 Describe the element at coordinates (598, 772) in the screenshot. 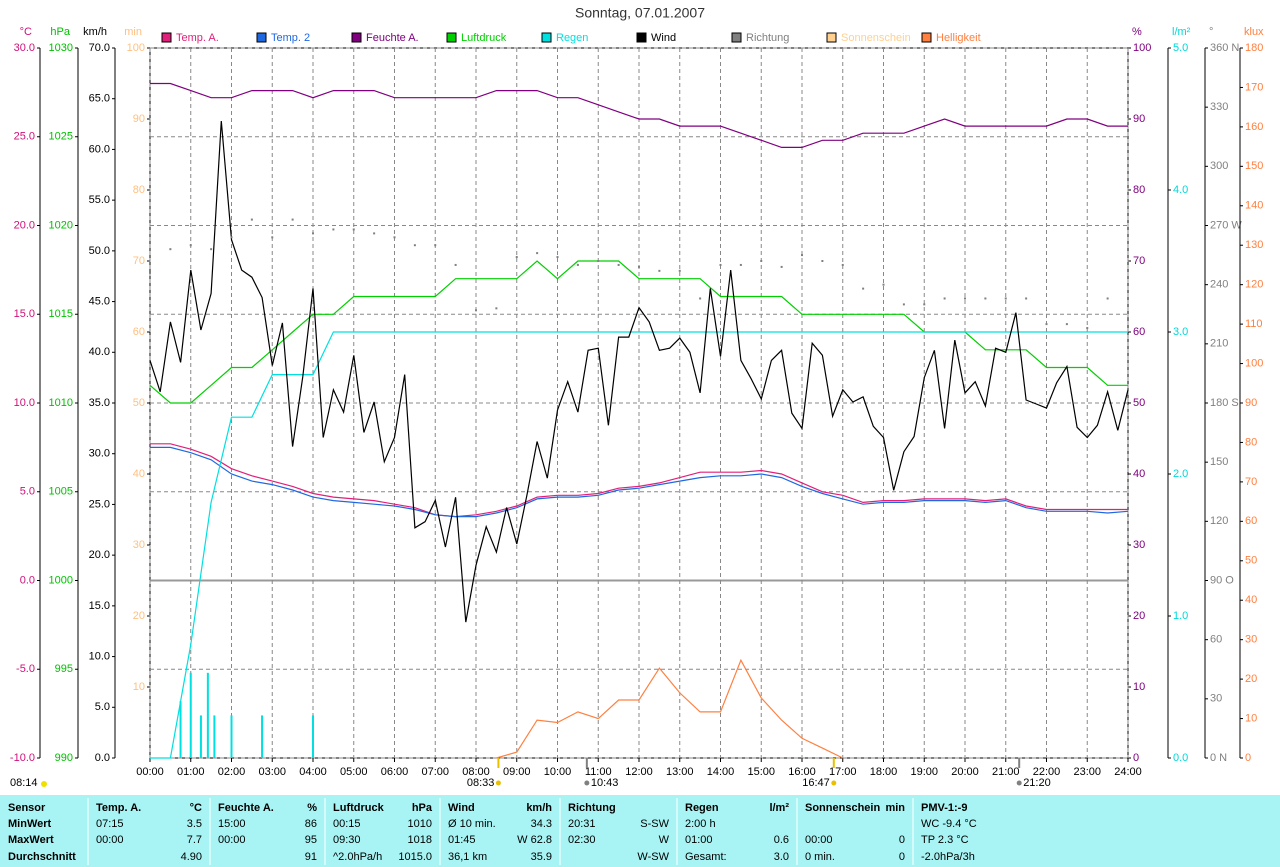

I see `x-tick-label: 11:00` at that location.